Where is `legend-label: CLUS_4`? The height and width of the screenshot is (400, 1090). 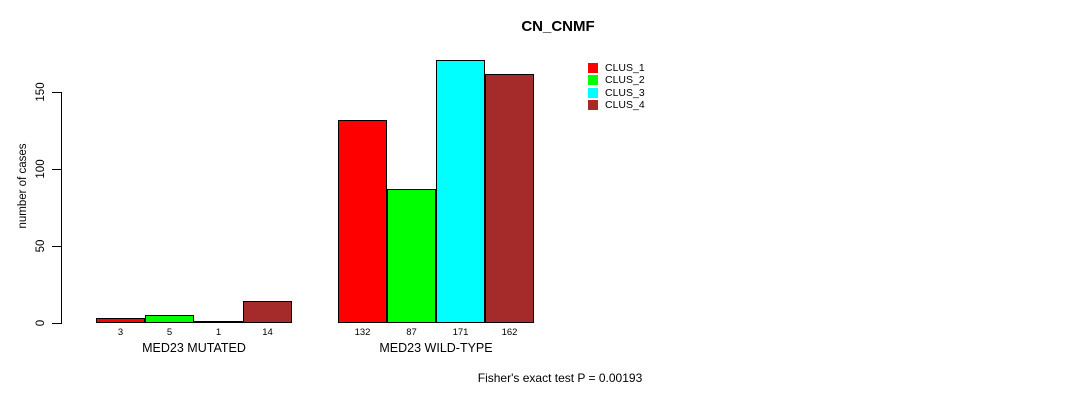 legend-label: CLUS_4 is located at coordinates (625, 105).